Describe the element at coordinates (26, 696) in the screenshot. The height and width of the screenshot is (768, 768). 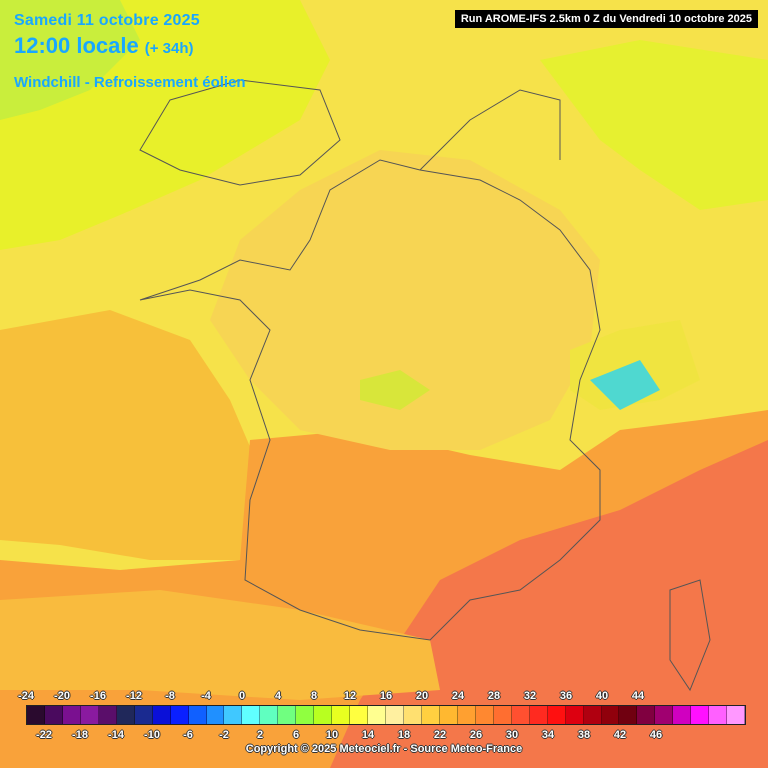
I see `legend-upper-label: -24` at that location.